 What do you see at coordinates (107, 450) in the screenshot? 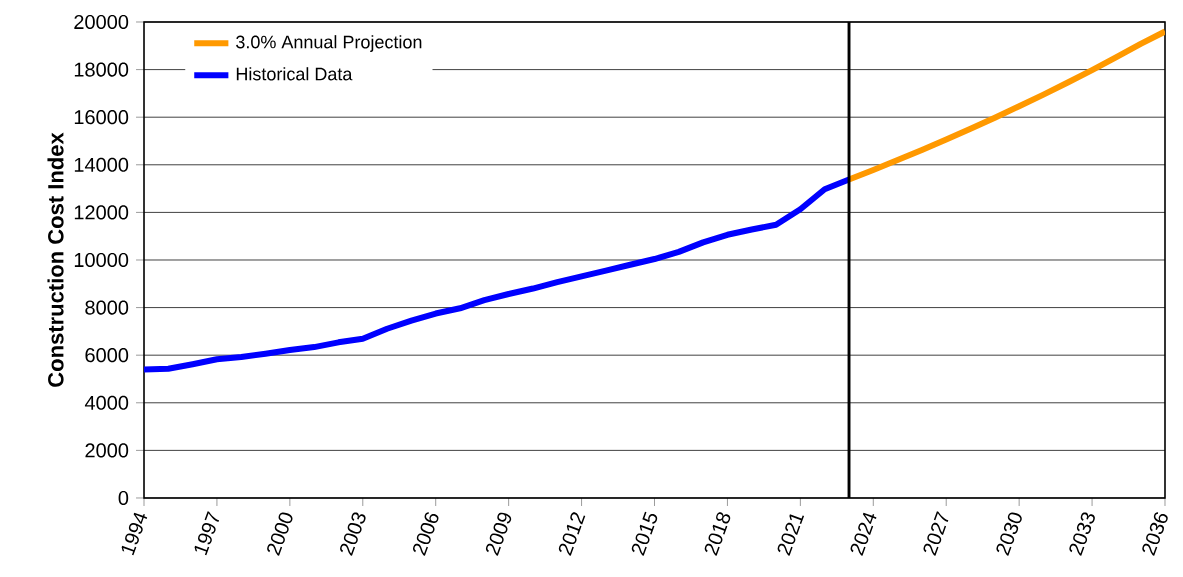
I see `y-tick-label: 2000` at bounding box center [107, 450].